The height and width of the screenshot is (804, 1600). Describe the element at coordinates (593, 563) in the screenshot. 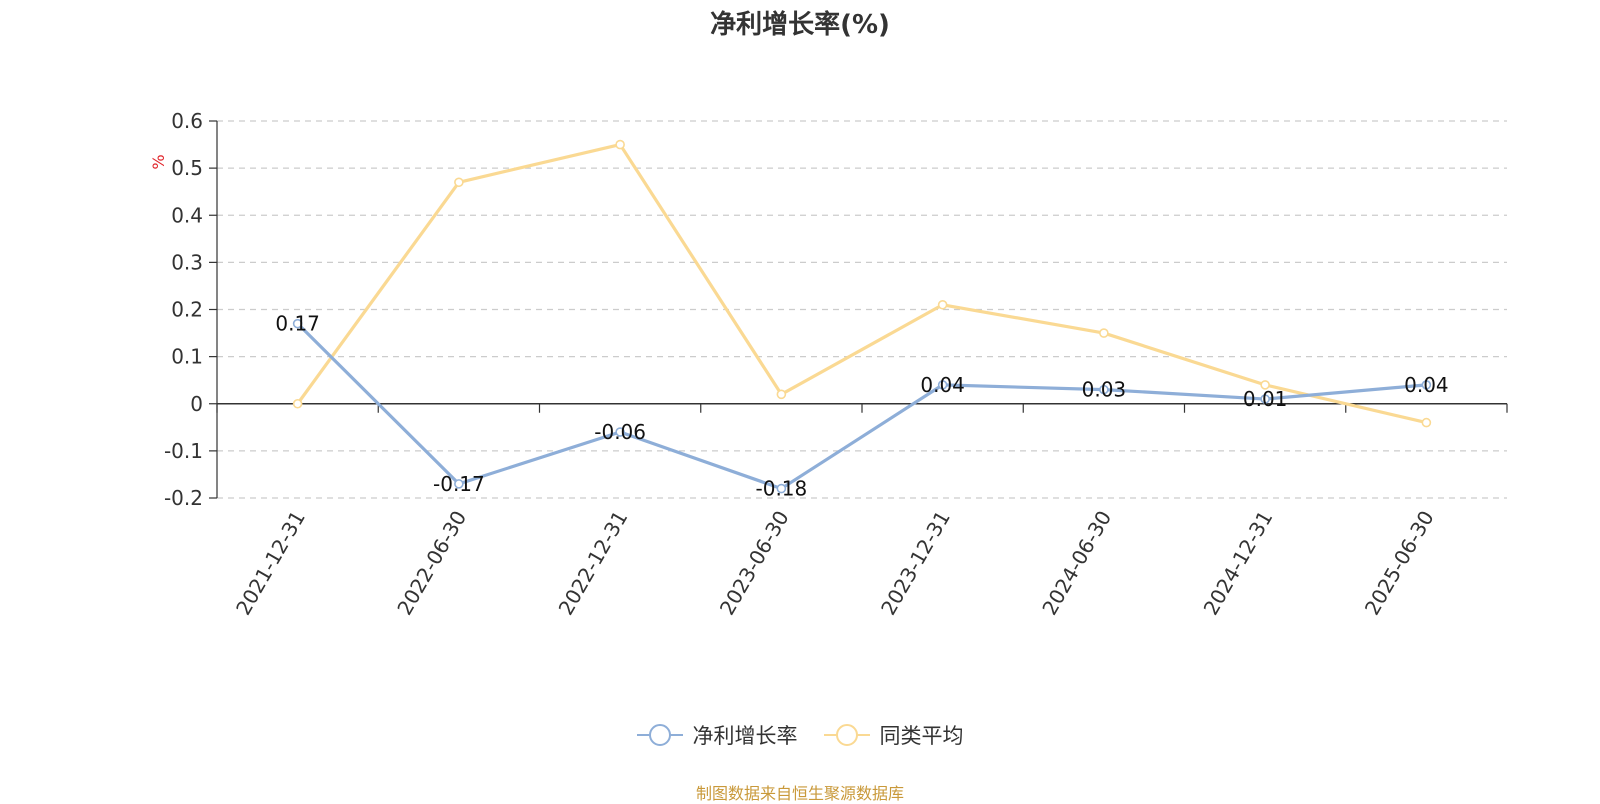

I see `x-tick-label: 2022-12-31` at that location.